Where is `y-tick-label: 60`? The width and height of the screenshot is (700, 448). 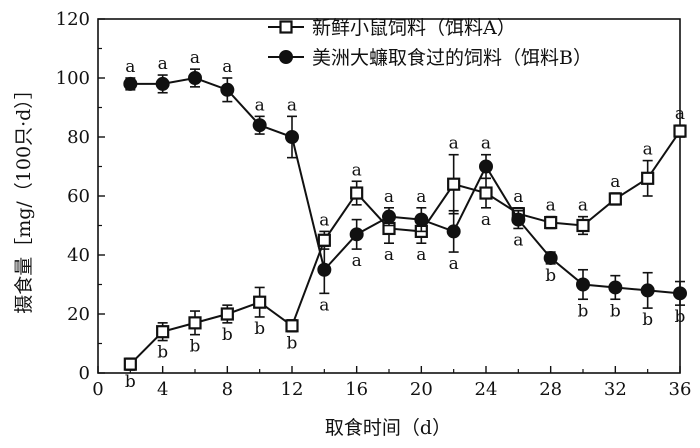 y-tick-label: 60 is located at coordinates (78, 196).